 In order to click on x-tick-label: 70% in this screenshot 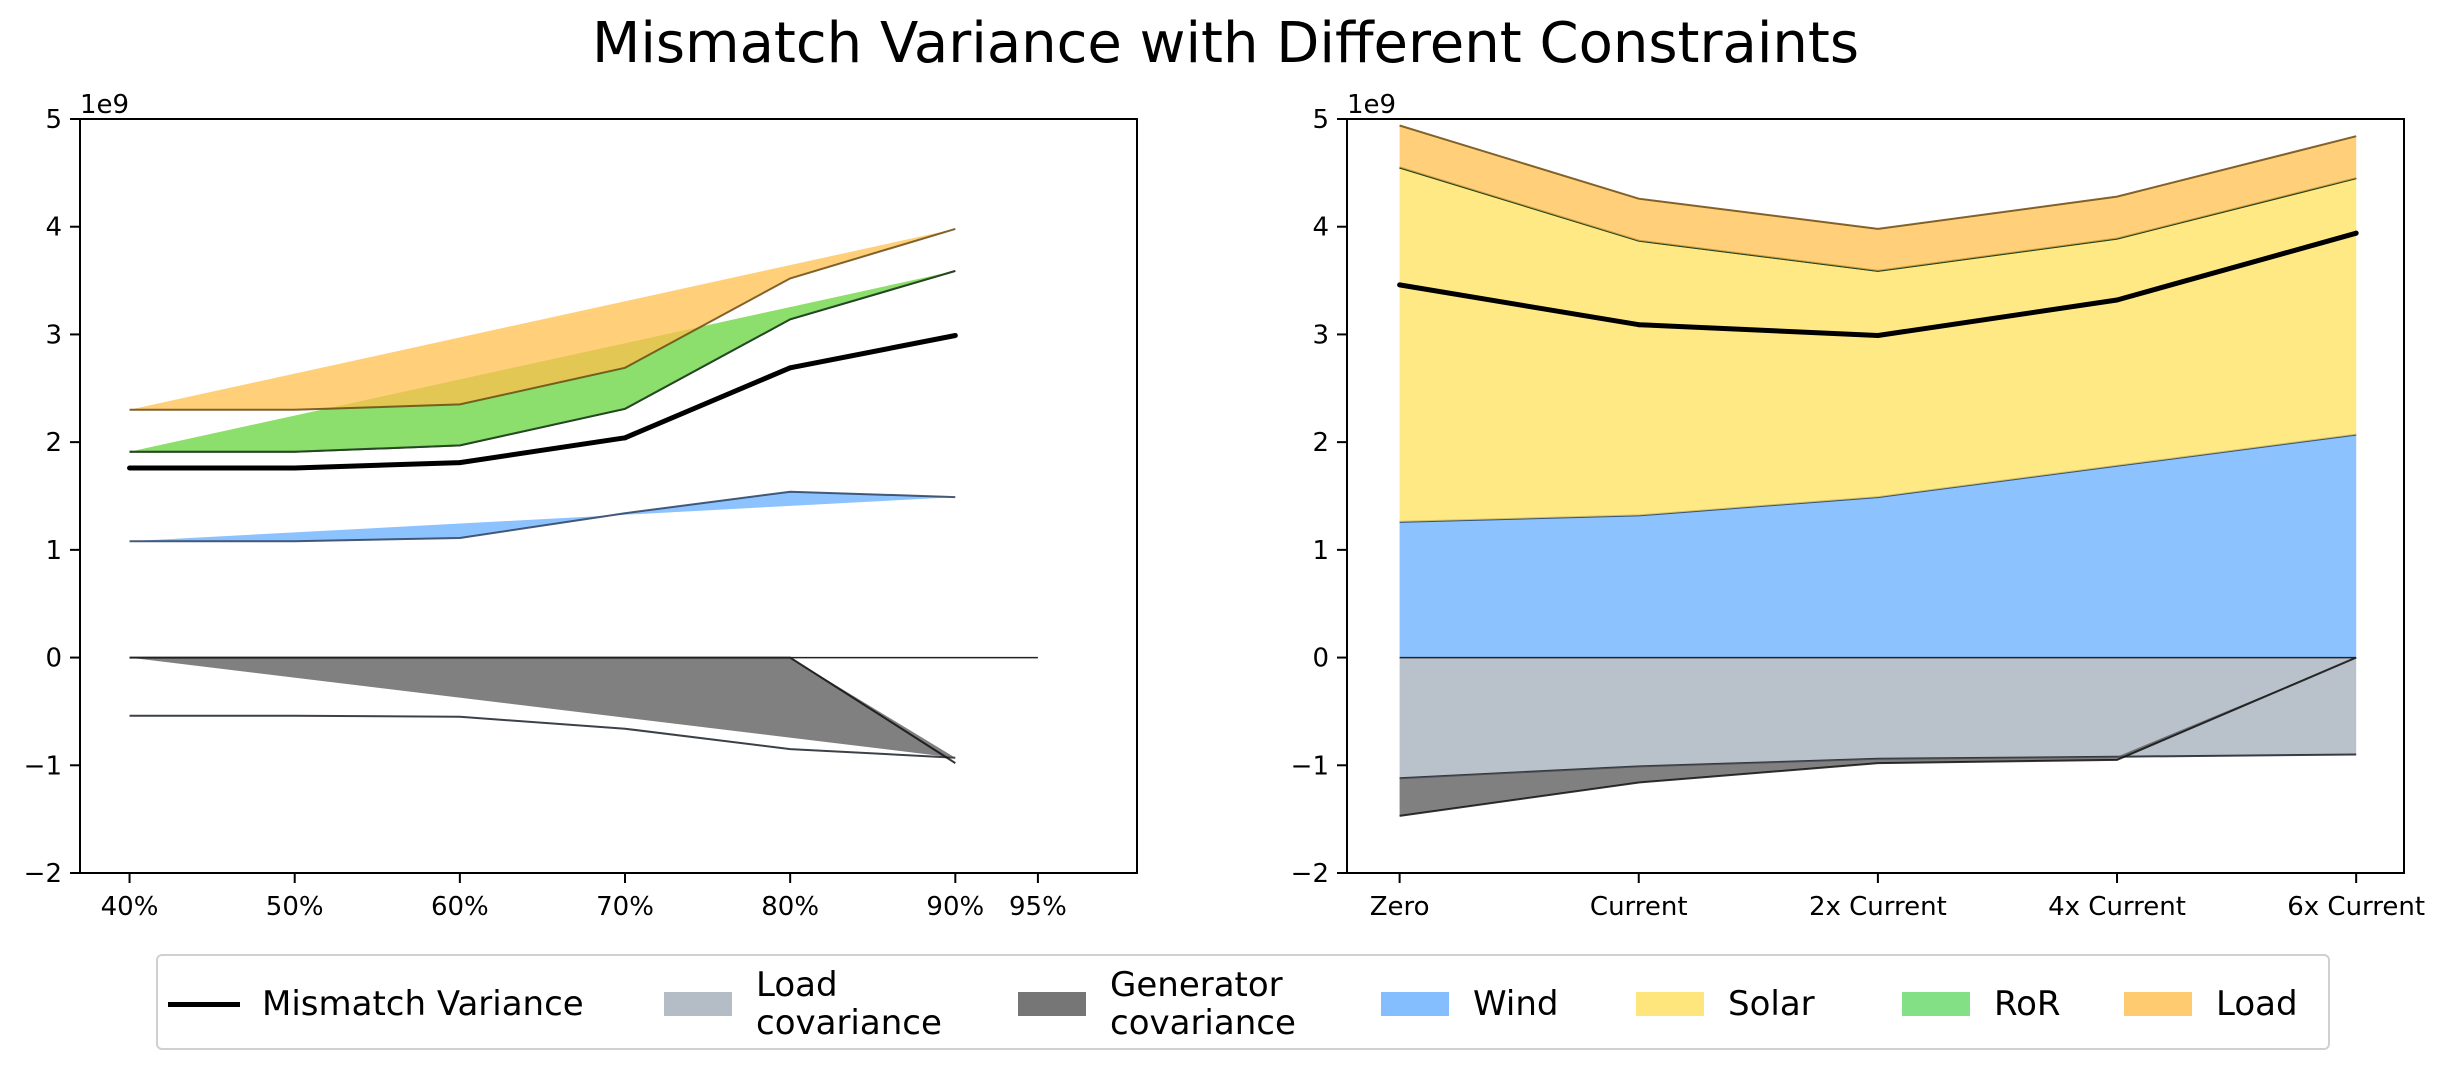, I will do `click(625, 907)`.